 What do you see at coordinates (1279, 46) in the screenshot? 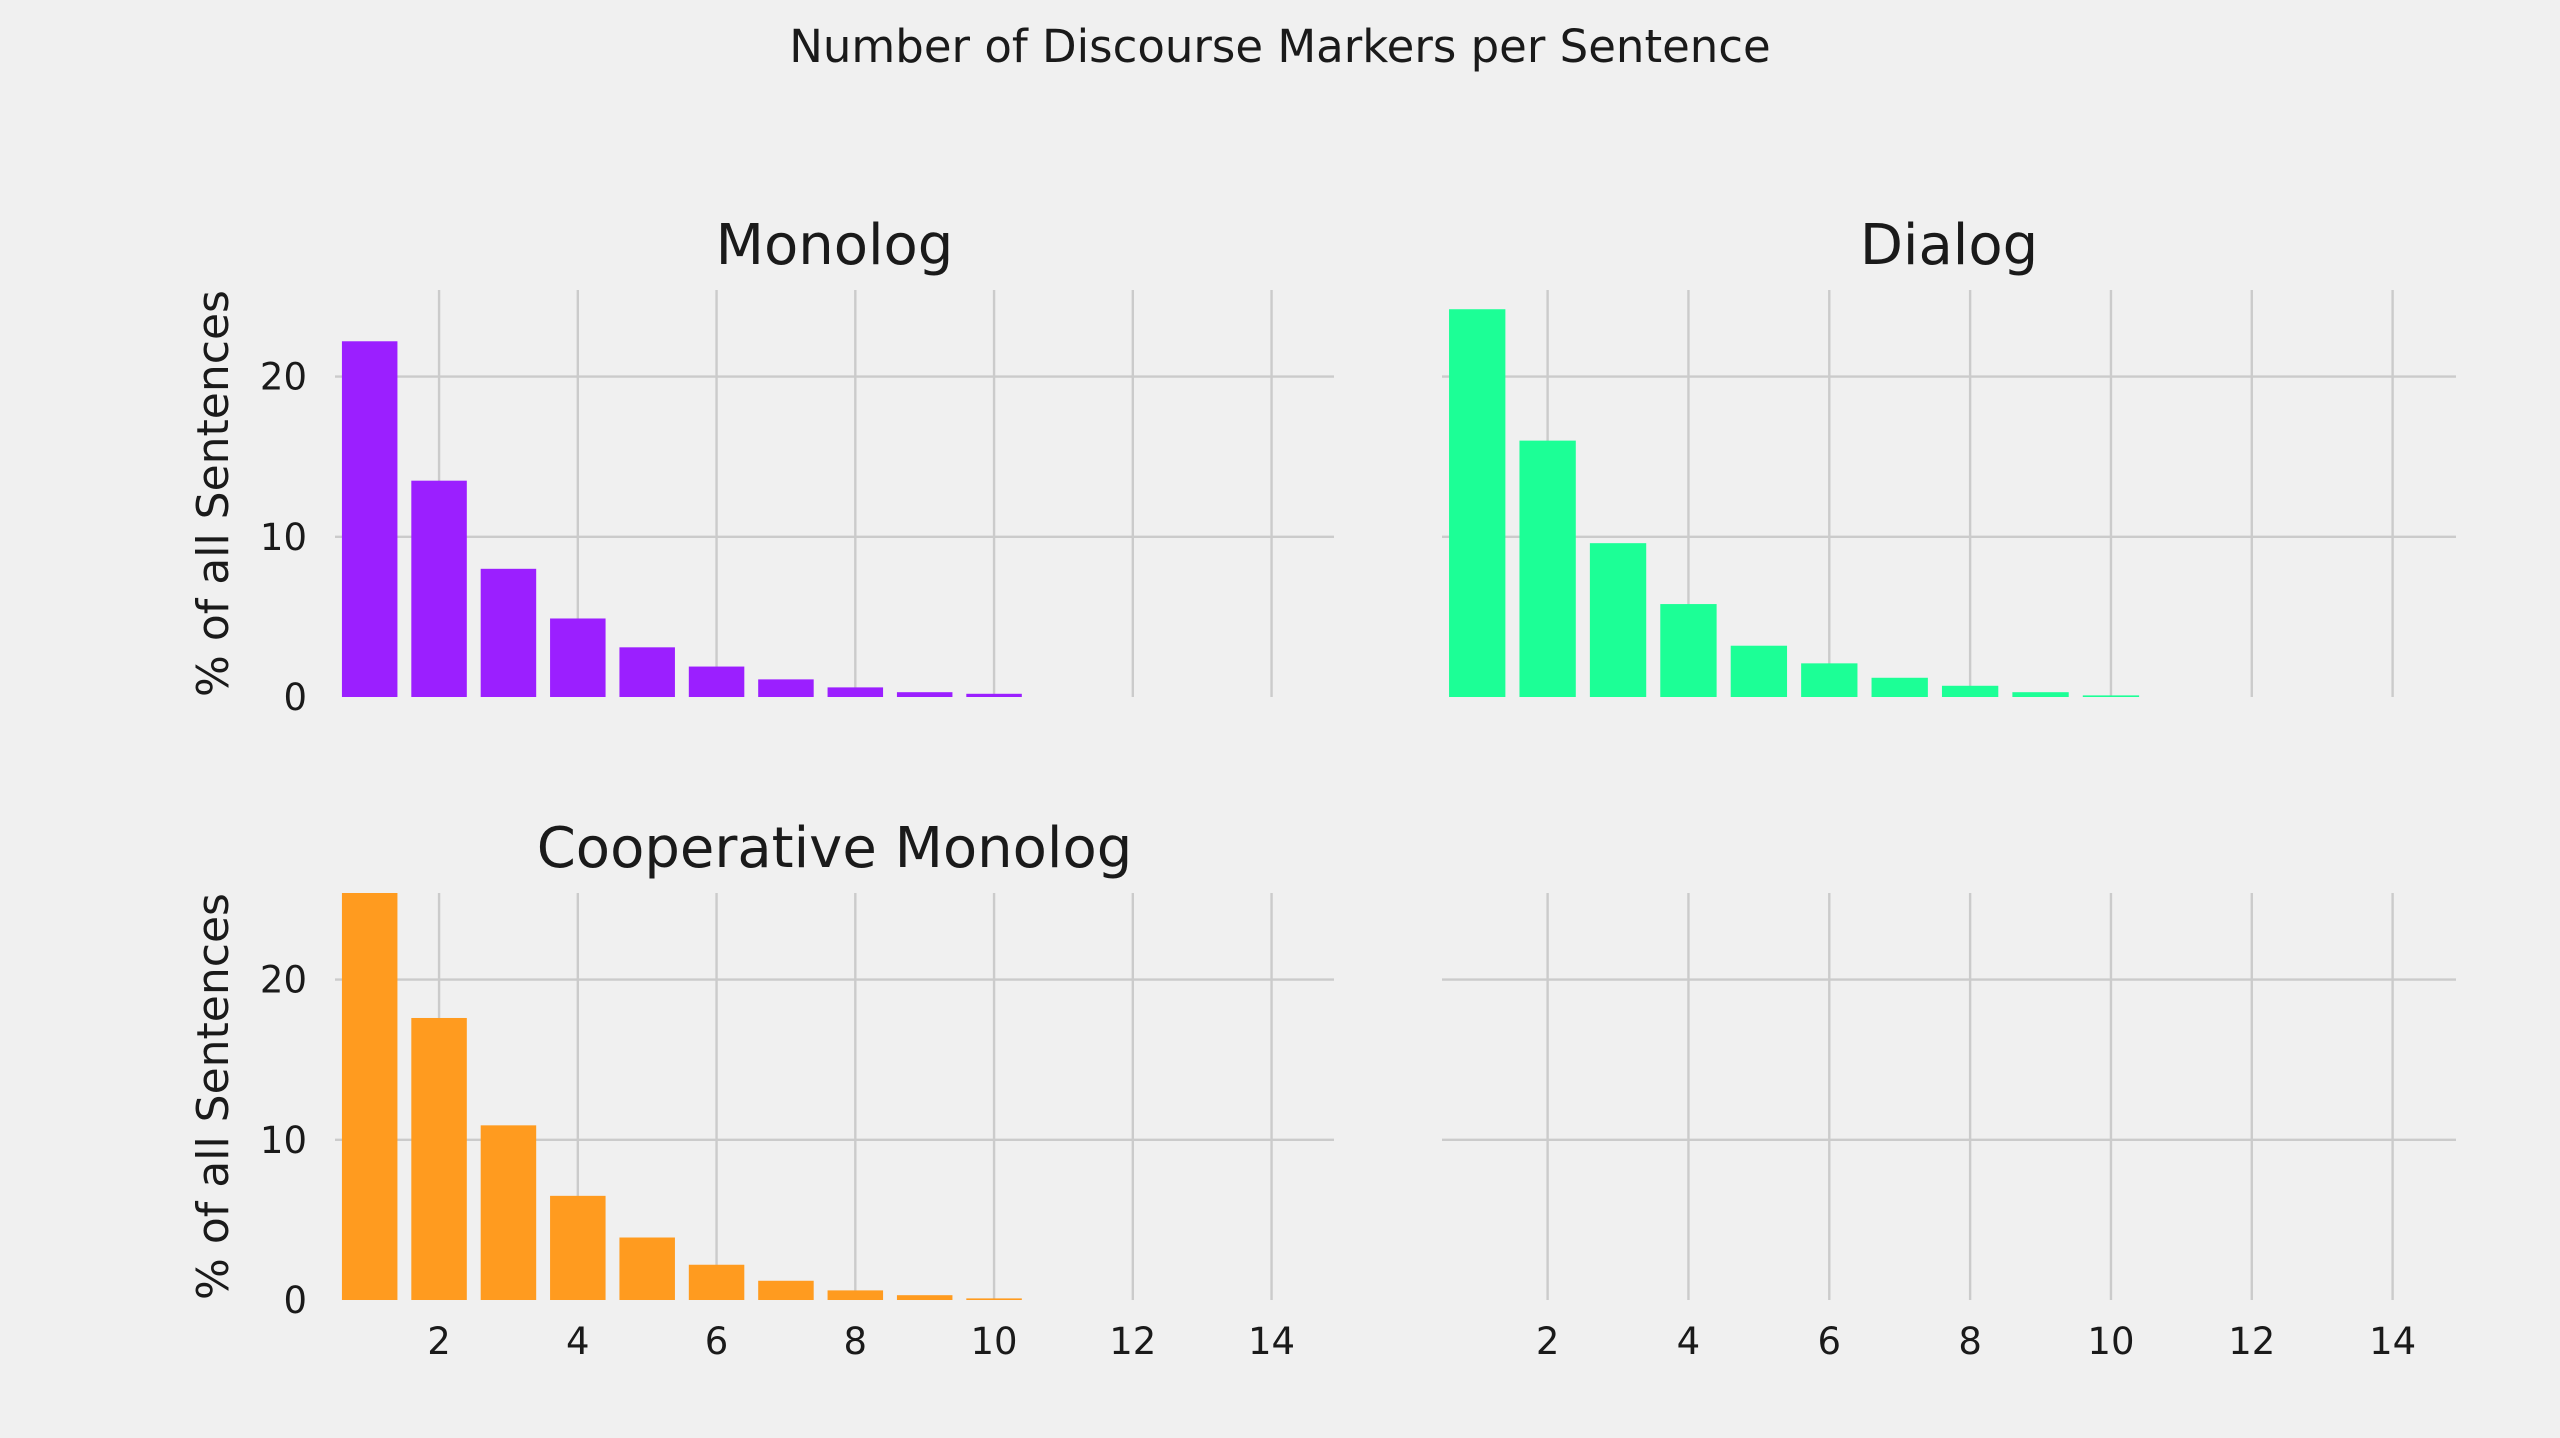
I see `figure-title: Number of Discourse Markers per Sentence` at bounding box center [1279, 46].